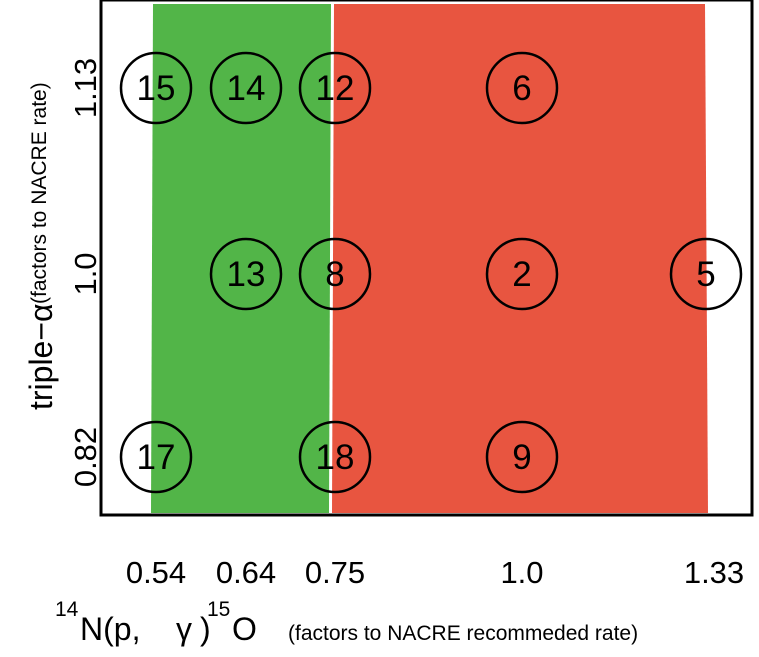 Image resolution: width=759 pixels, height=657 pixels. I want to click on point-2: 2, so click(522, 274).